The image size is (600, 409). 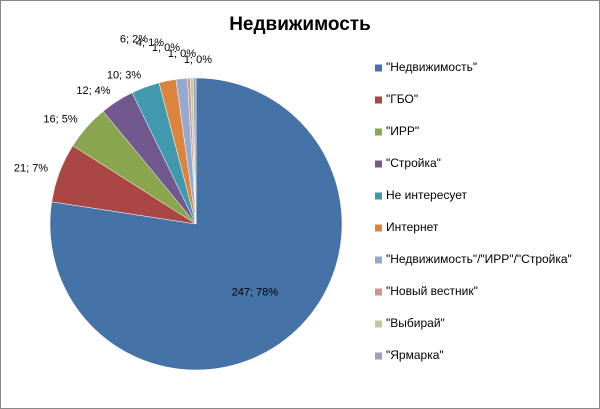 I want to click on data-label: 12; 4%, so click(x=93, y=91).